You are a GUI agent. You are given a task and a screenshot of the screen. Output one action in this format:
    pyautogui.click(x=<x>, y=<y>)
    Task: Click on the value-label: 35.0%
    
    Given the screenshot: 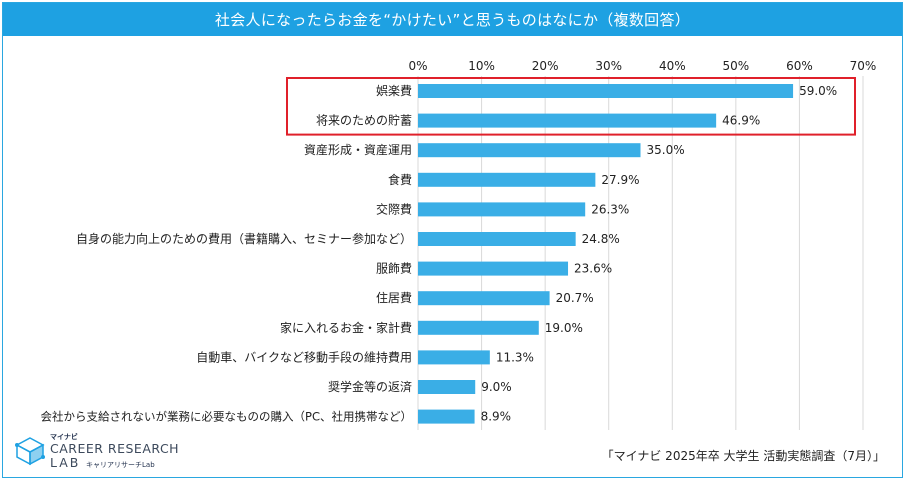 What is the action you would take?
    pyautogui.click(x=666, y=150)
    